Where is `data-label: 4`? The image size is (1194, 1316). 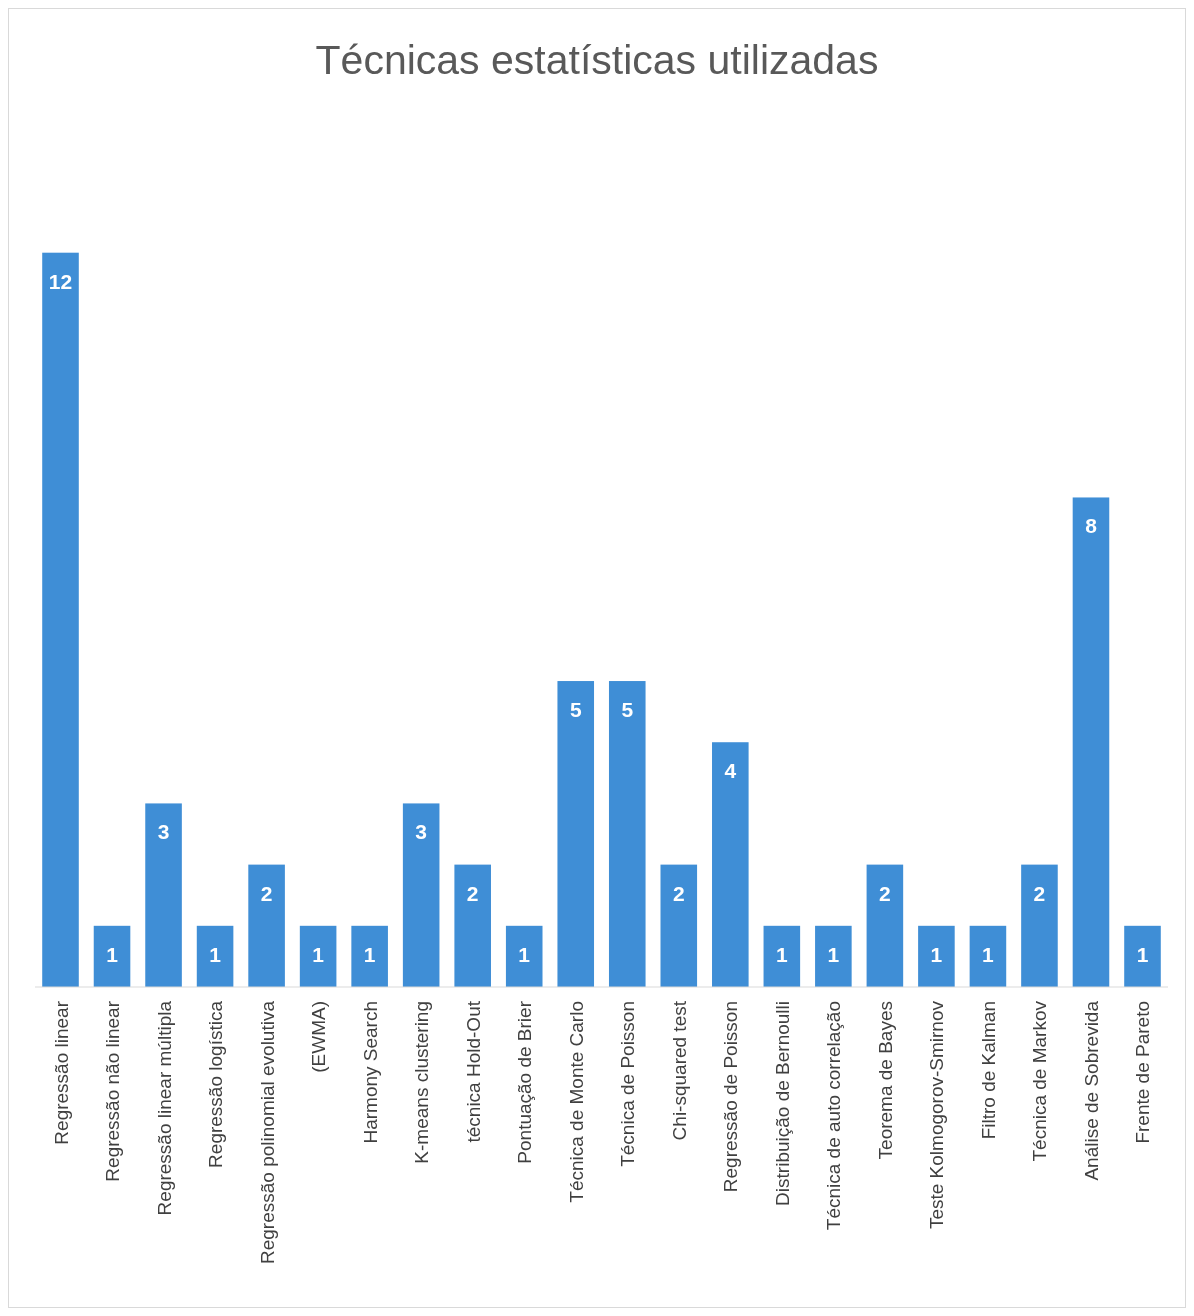 data-label: 4 is located at coordinates (730, 771).